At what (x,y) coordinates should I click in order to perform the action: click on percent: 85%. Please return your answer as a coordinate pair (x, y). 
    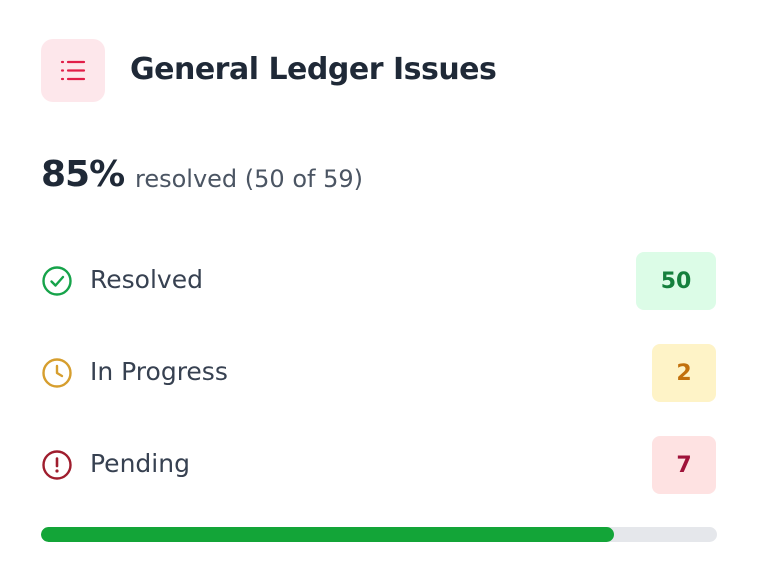
    Looking at the image, I should click on (83, 174).